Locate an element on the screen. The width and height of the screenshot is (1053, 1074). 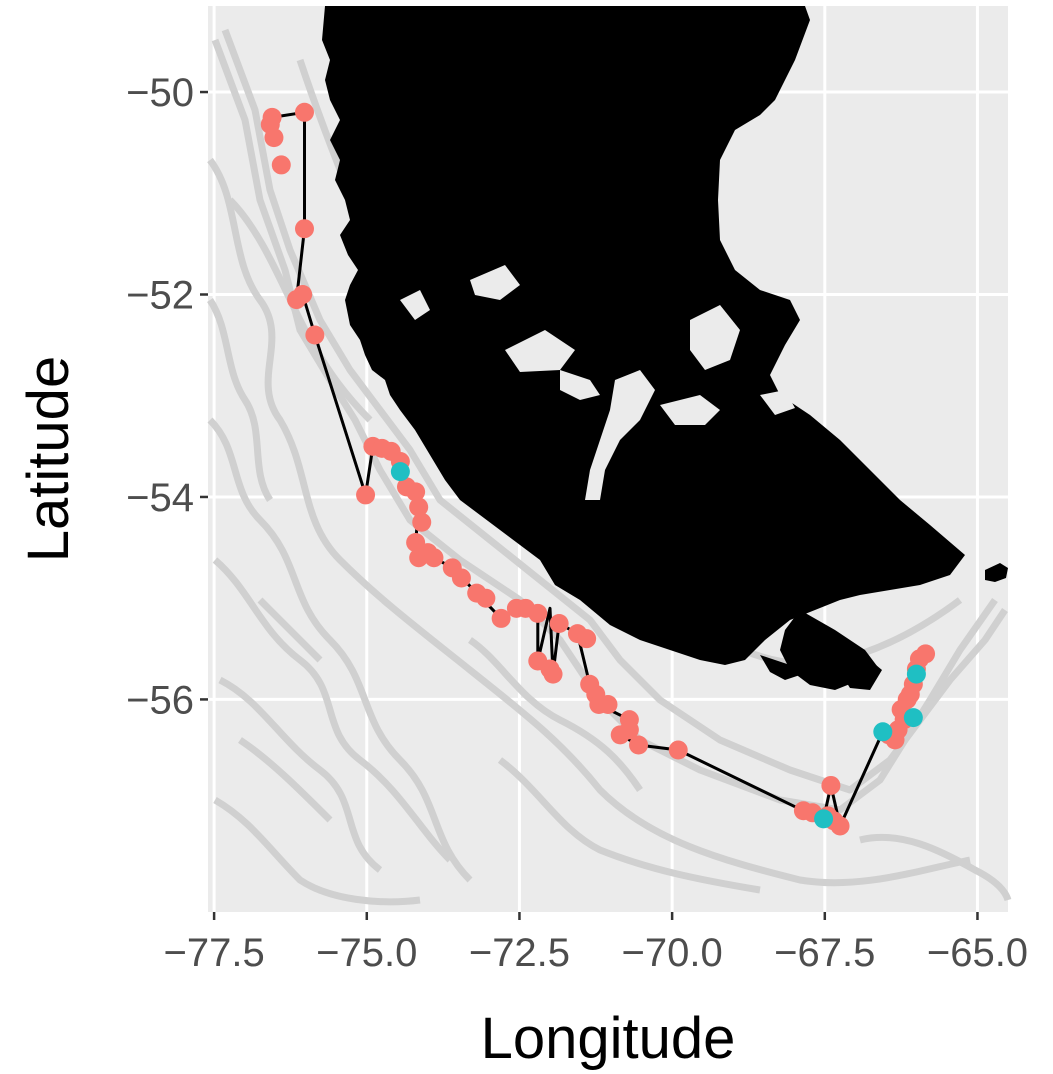
water-channels is located at coordinates (597, 382).